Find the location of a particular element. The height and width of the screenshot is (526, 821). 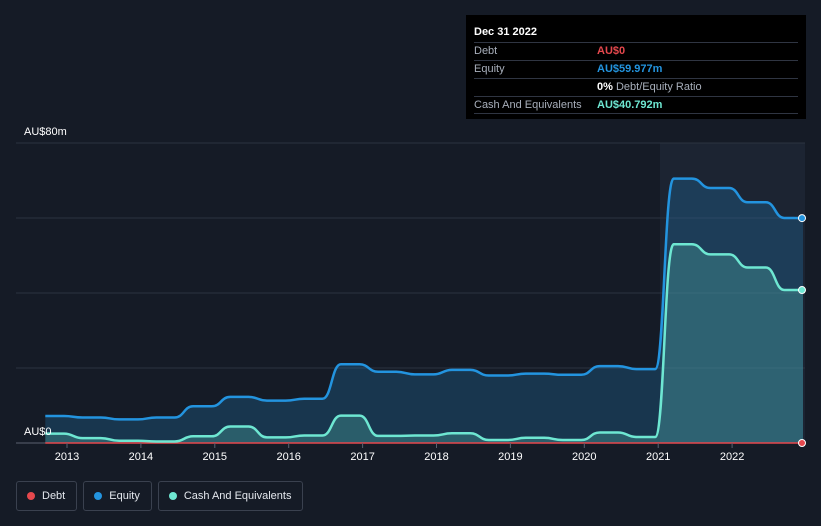

tooltip-label is located at coordinates (535, 87).